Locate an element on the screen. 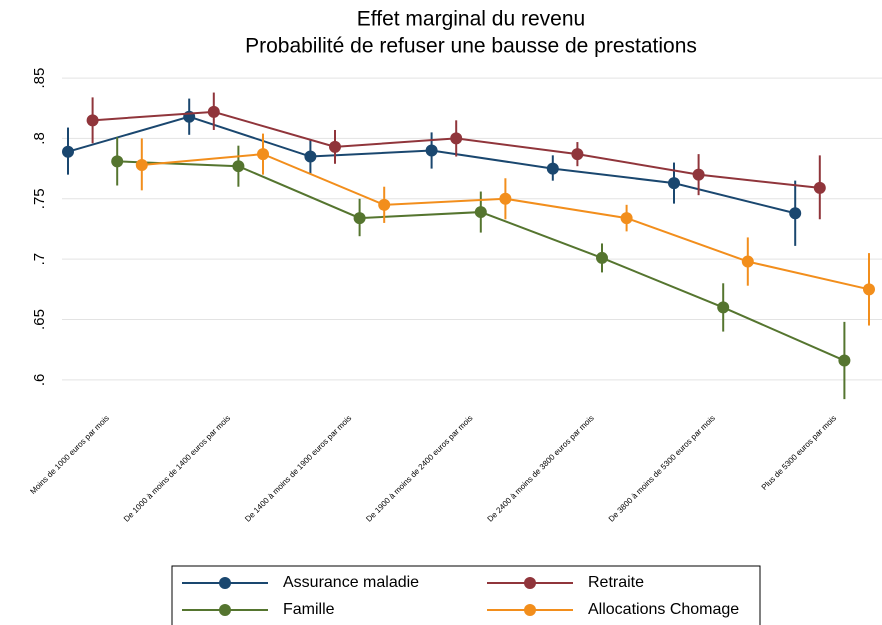 Image resolution: width=882 pixels, height=625 pixels. y-tick-label: .7 is located at coordinates (39, 259).